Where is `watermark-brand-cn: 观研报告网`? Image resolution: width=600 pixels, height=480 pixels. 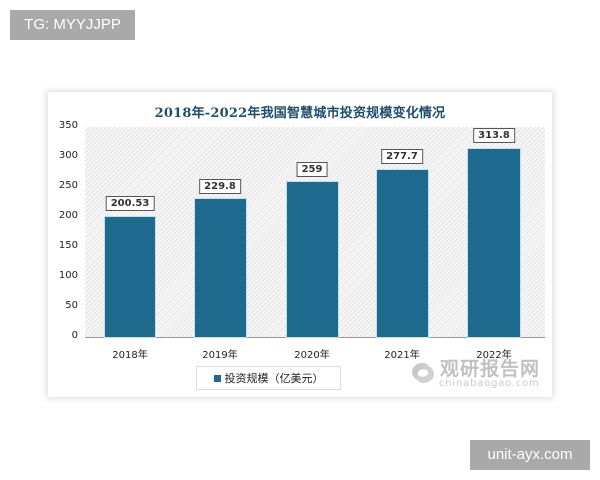
watermark-brand-cn: 观研报告网 is located at coordinates (490, 369).